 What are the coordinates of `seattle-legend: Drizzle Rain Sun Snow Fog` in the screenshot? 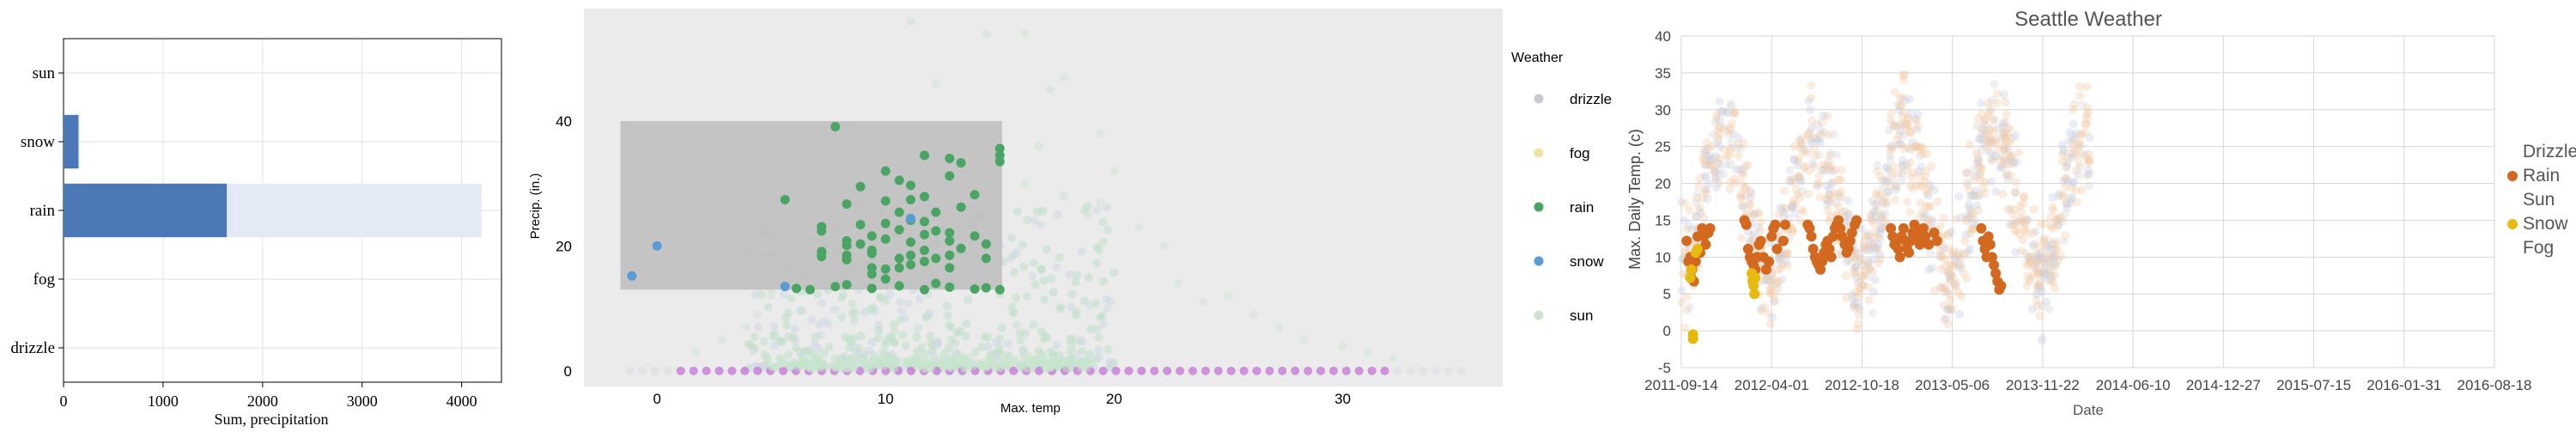 It's located at (2541, 200).